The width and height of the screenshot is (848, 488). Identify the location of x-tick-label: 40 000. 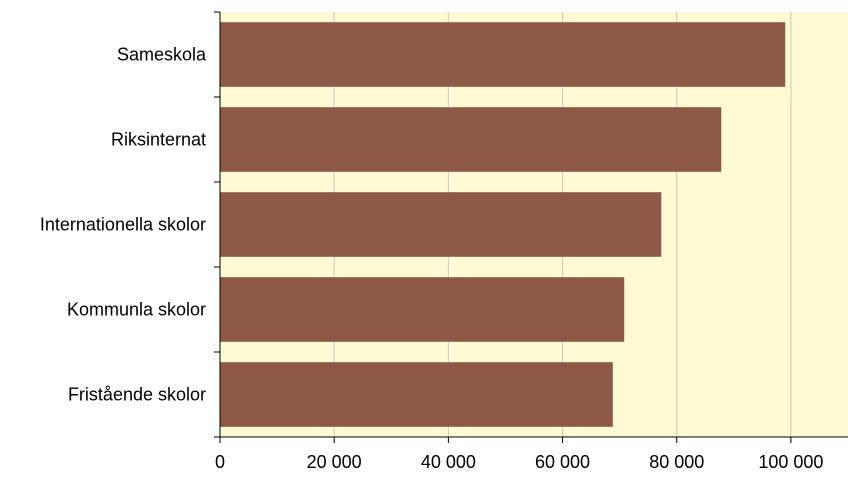
(448, 462).